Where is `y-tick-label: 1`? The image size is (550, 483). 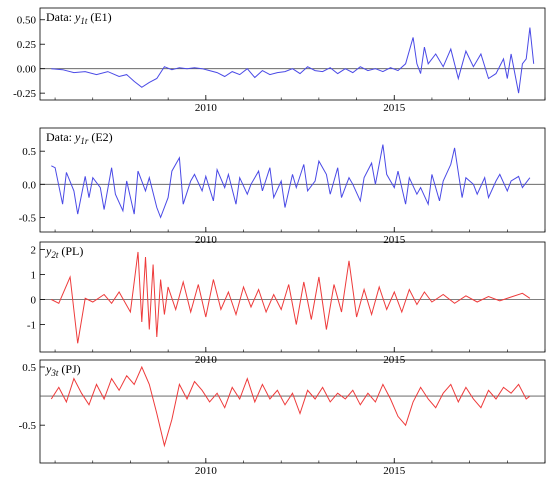 y-tick-label: 1 is located at coordinates (34, 276).